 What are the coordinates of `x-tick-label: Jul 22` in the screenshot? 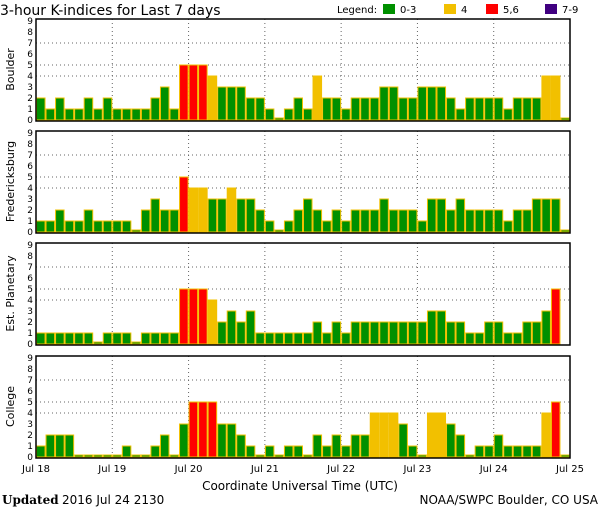 It's located at (340, 469).